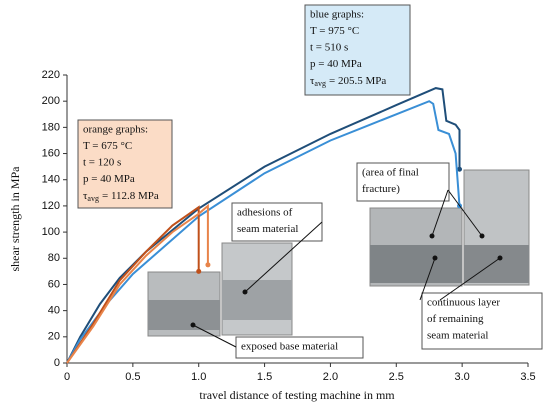 Image resolution: width=550 pixels, height=410 pixels. What do you see at coordinates (334, 31) in the screenshot?
I see `annotation-text: T = 975 °C` at bounding box center [334, 31].